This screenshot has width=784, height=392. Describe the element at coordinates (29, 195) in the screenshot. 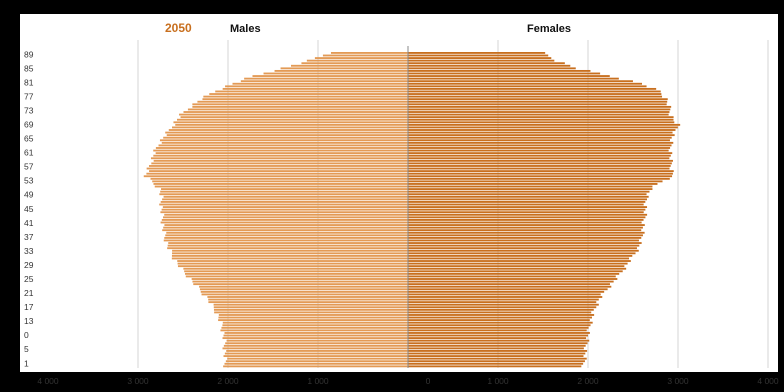

I see `age-tick-label: 49` at that location.